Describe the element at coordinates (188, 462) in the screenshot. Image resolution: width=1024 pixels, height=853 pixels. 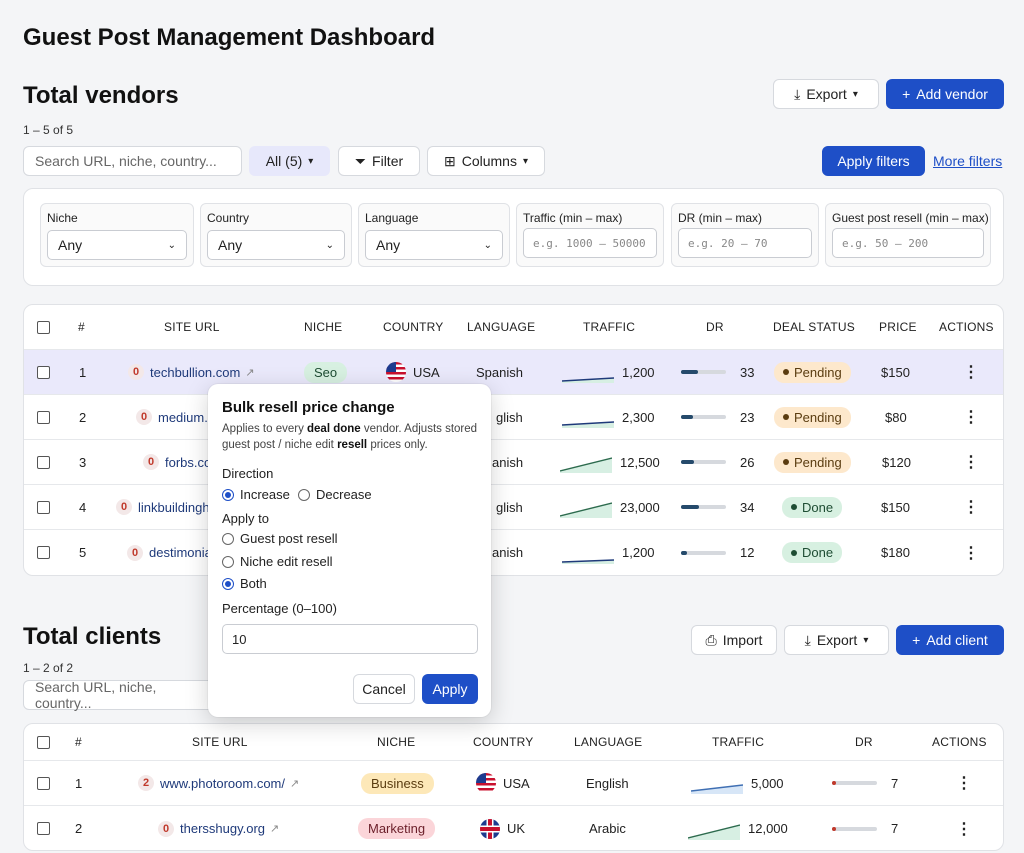
I see `site-url-link: forbs.co` at that location.